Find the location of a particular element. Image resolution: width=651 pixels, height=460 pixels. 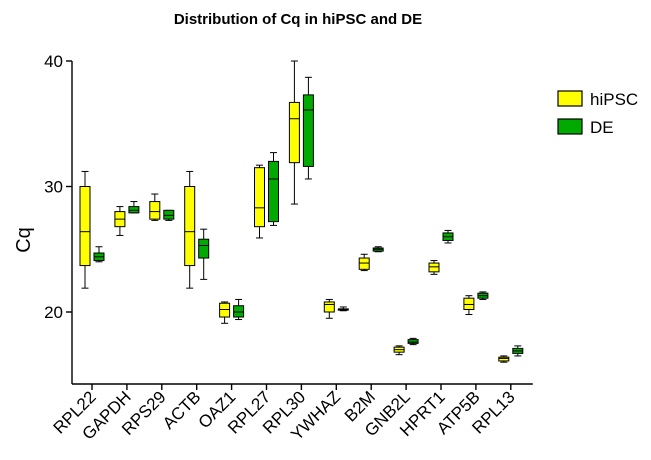

box-hipsc-hprt1 is located at coordinates (434, 267).